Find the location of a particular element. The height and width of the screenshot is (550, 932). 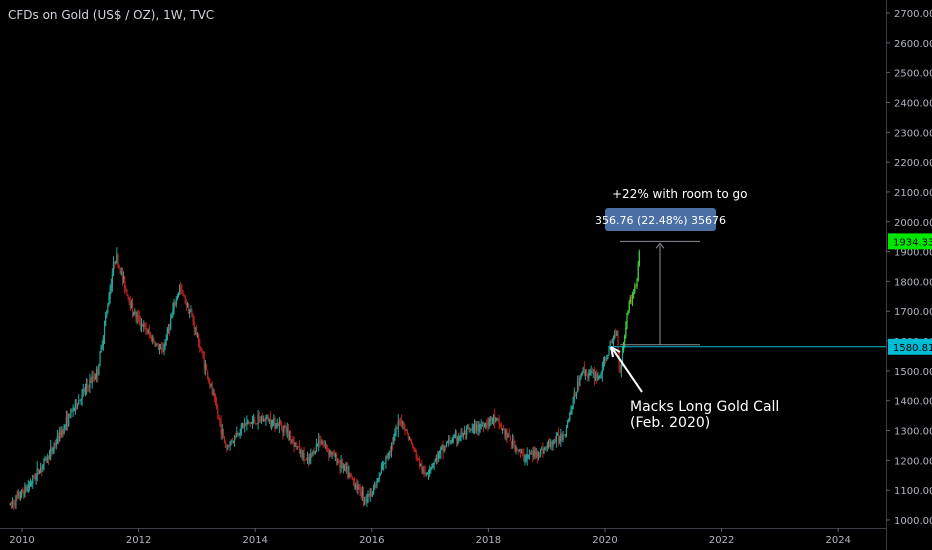

price-tick-label: 2300.00 is located at coordinates (913, 133).